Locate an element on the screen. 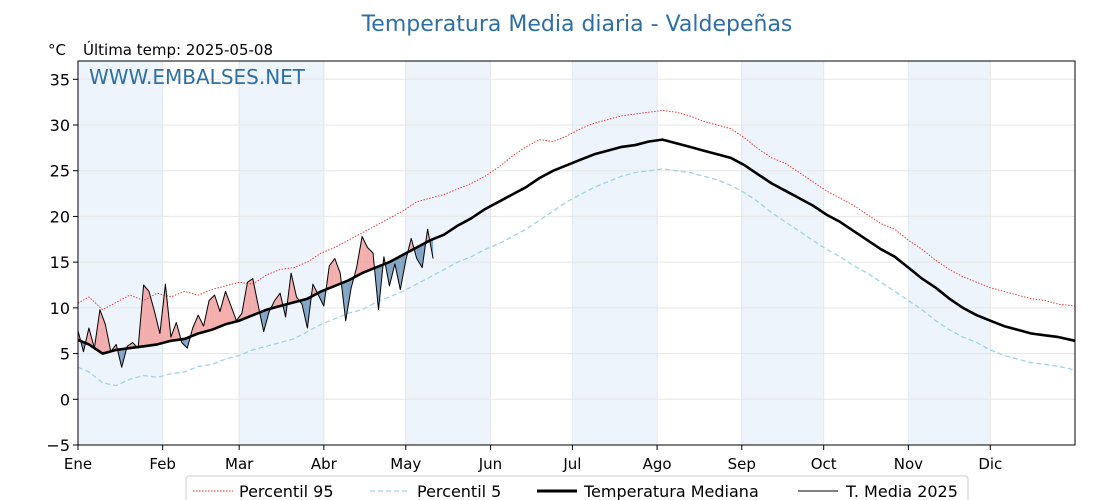 This screenshot has height=500, width=1120. x-tick-label-jun: Jun is located at coordinates (490, 464).